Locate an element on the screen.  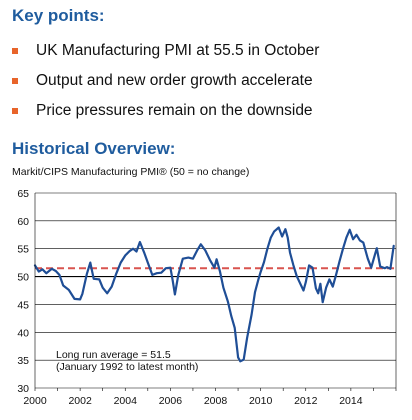
y-tick-label: 40 is located at coordinates (23, 333).